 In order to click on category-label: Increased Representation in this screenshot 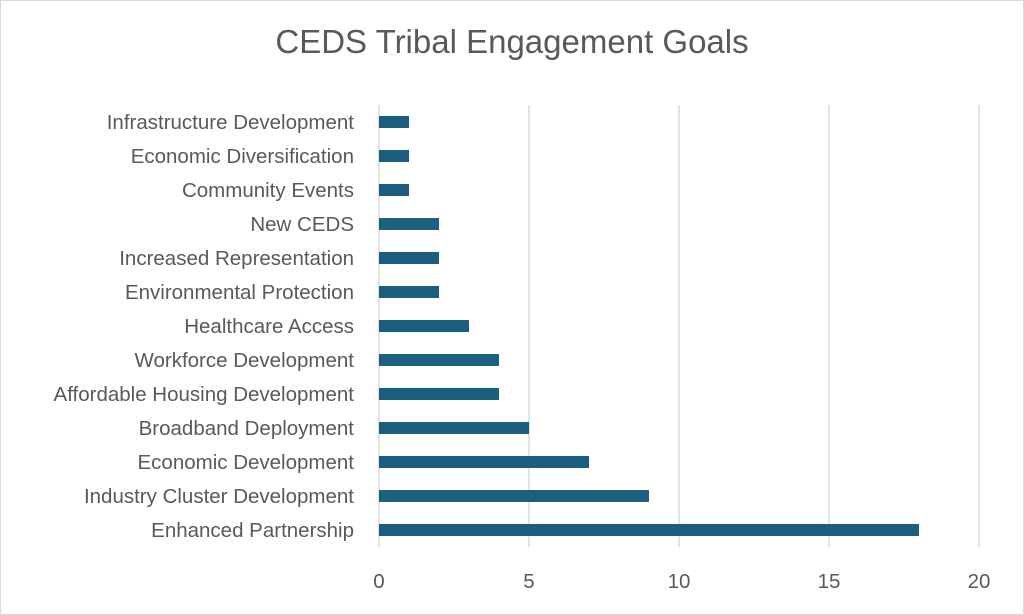, I will do `click(236, 258)`.